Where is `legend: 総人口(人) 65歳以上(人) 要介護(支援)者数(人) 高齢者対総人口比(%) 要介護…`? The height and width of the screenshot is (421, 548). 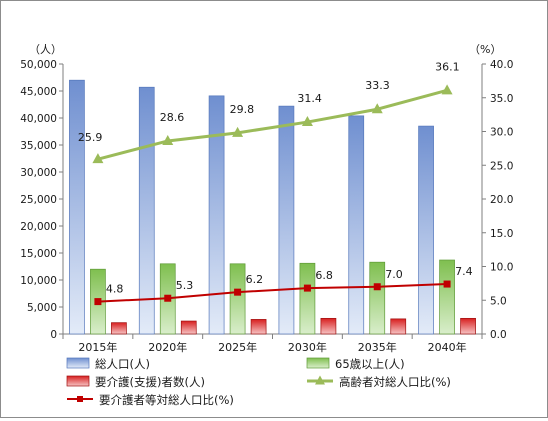
legend: 総人口(人) 65歳以上(人) 要介護(支援)者数(人) 高齢者対総人口比(%) 要介護… is located at coordinates (258, 382).